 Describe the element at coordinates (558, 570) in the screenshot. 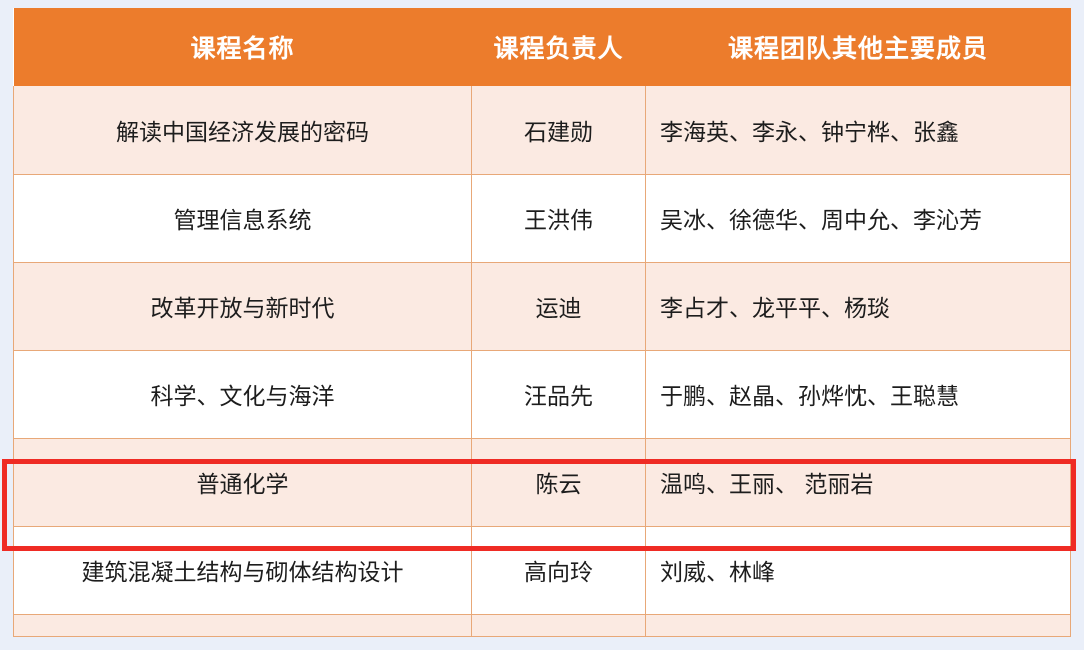

I see `cell-course-leader: 高向玲` at that location.